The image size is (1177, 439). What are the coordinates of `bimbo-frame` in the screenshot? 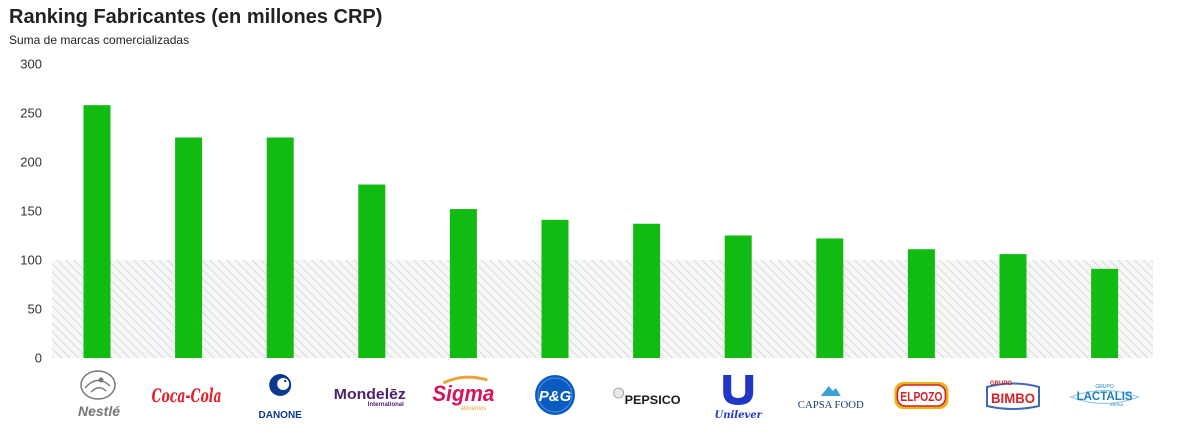 It's located at (1013, 396).